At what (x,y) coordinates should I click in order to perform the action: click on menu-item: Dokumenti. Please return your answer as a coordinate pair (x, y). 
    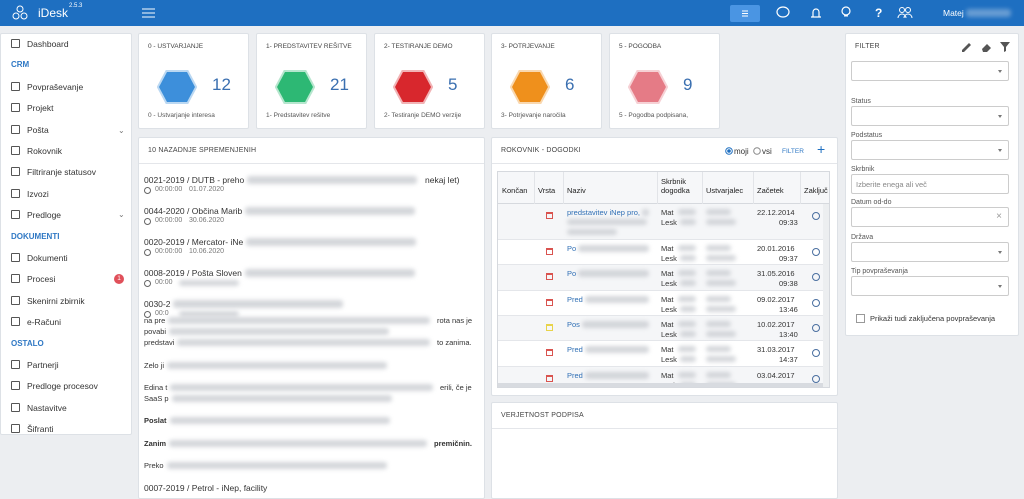
    Looking at the image, I should click on (47, 258).